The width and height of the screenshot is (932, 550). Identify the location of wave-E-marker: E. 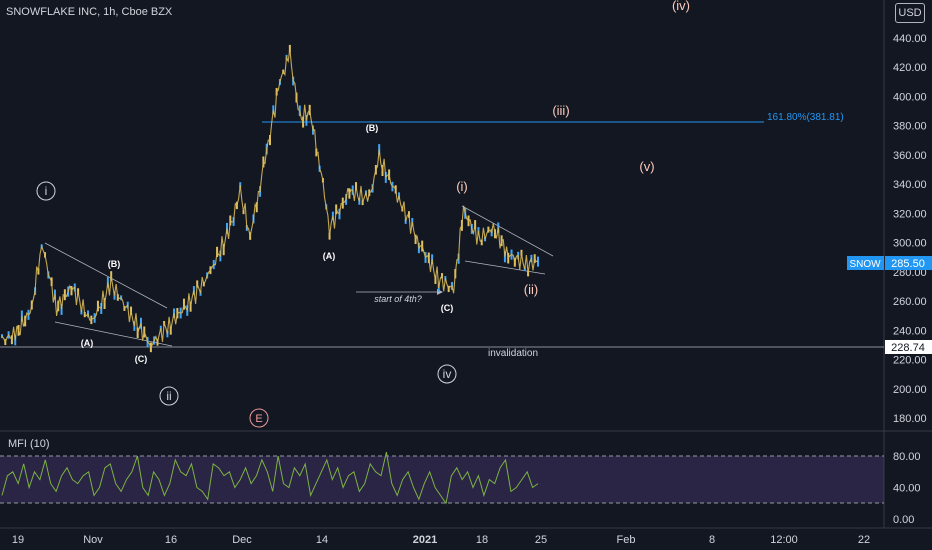
(259, 418).